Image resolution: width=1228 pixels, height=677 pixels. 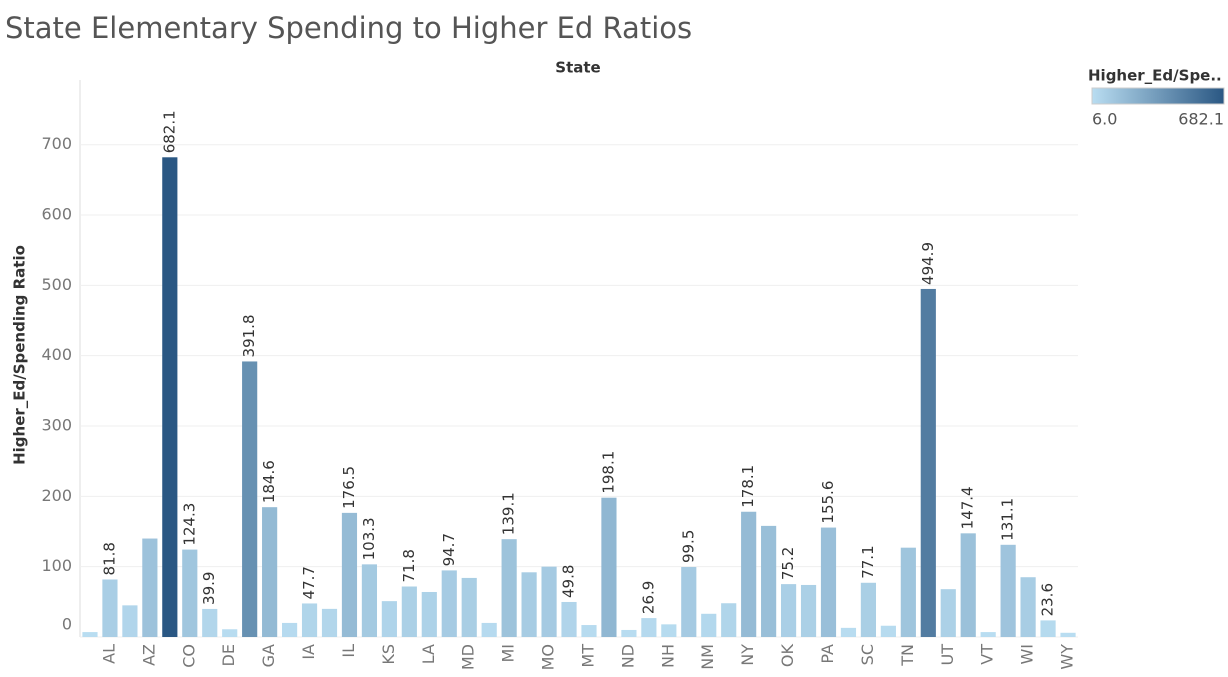 I want to click on x-tick-label: MI, so click(x=508, y=653).